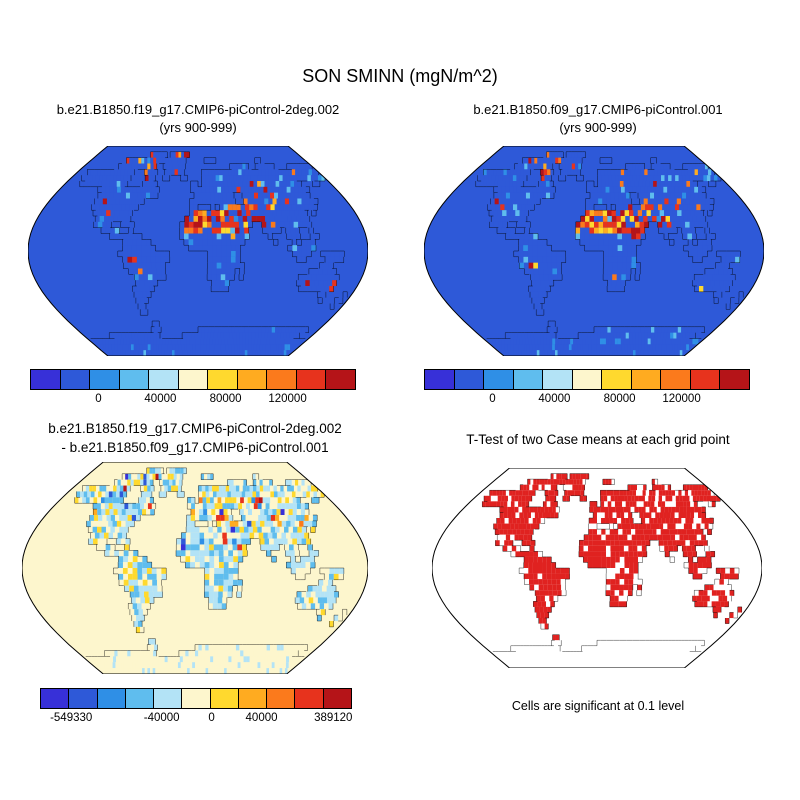 The height and width of the screenshot is (800, 800). What do you see at coordinates (198, 127) in the screenshot?
I see `case1-years: (yrs 900-999)` at bounding box center [198, 127].